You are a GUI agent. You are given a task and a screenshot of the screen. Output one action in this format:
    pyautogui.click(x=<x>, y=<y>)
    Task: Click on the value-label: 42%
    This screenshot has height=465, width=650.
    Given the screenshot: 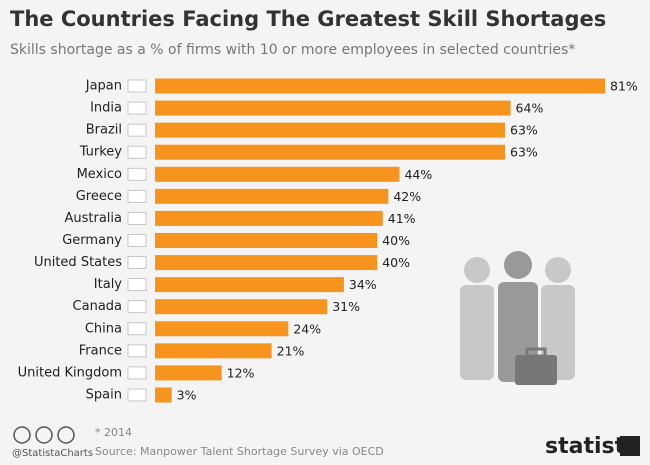 What is the action you would take?
    pyautogui.click(x=407, y=196)
    